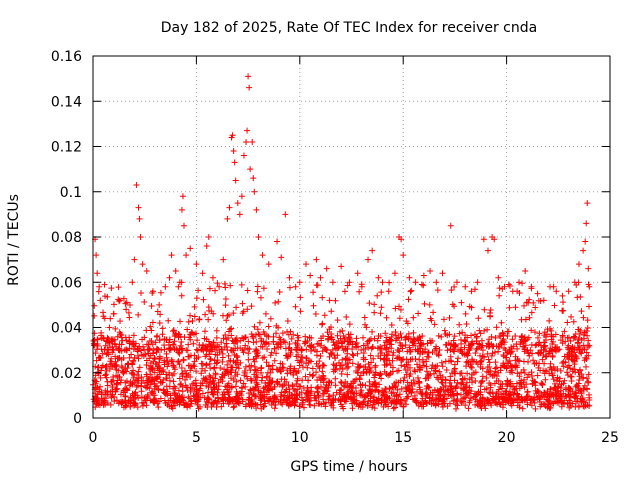 This screenshot has height=480, width=640. I want to click on y-tick-label: 0.02, so click(66, 374).